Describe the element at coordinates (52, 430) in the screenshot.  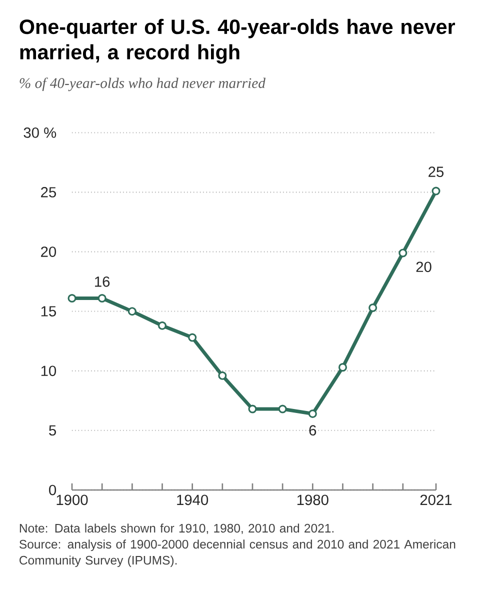
I see `y-tick-label: 5` at that location.